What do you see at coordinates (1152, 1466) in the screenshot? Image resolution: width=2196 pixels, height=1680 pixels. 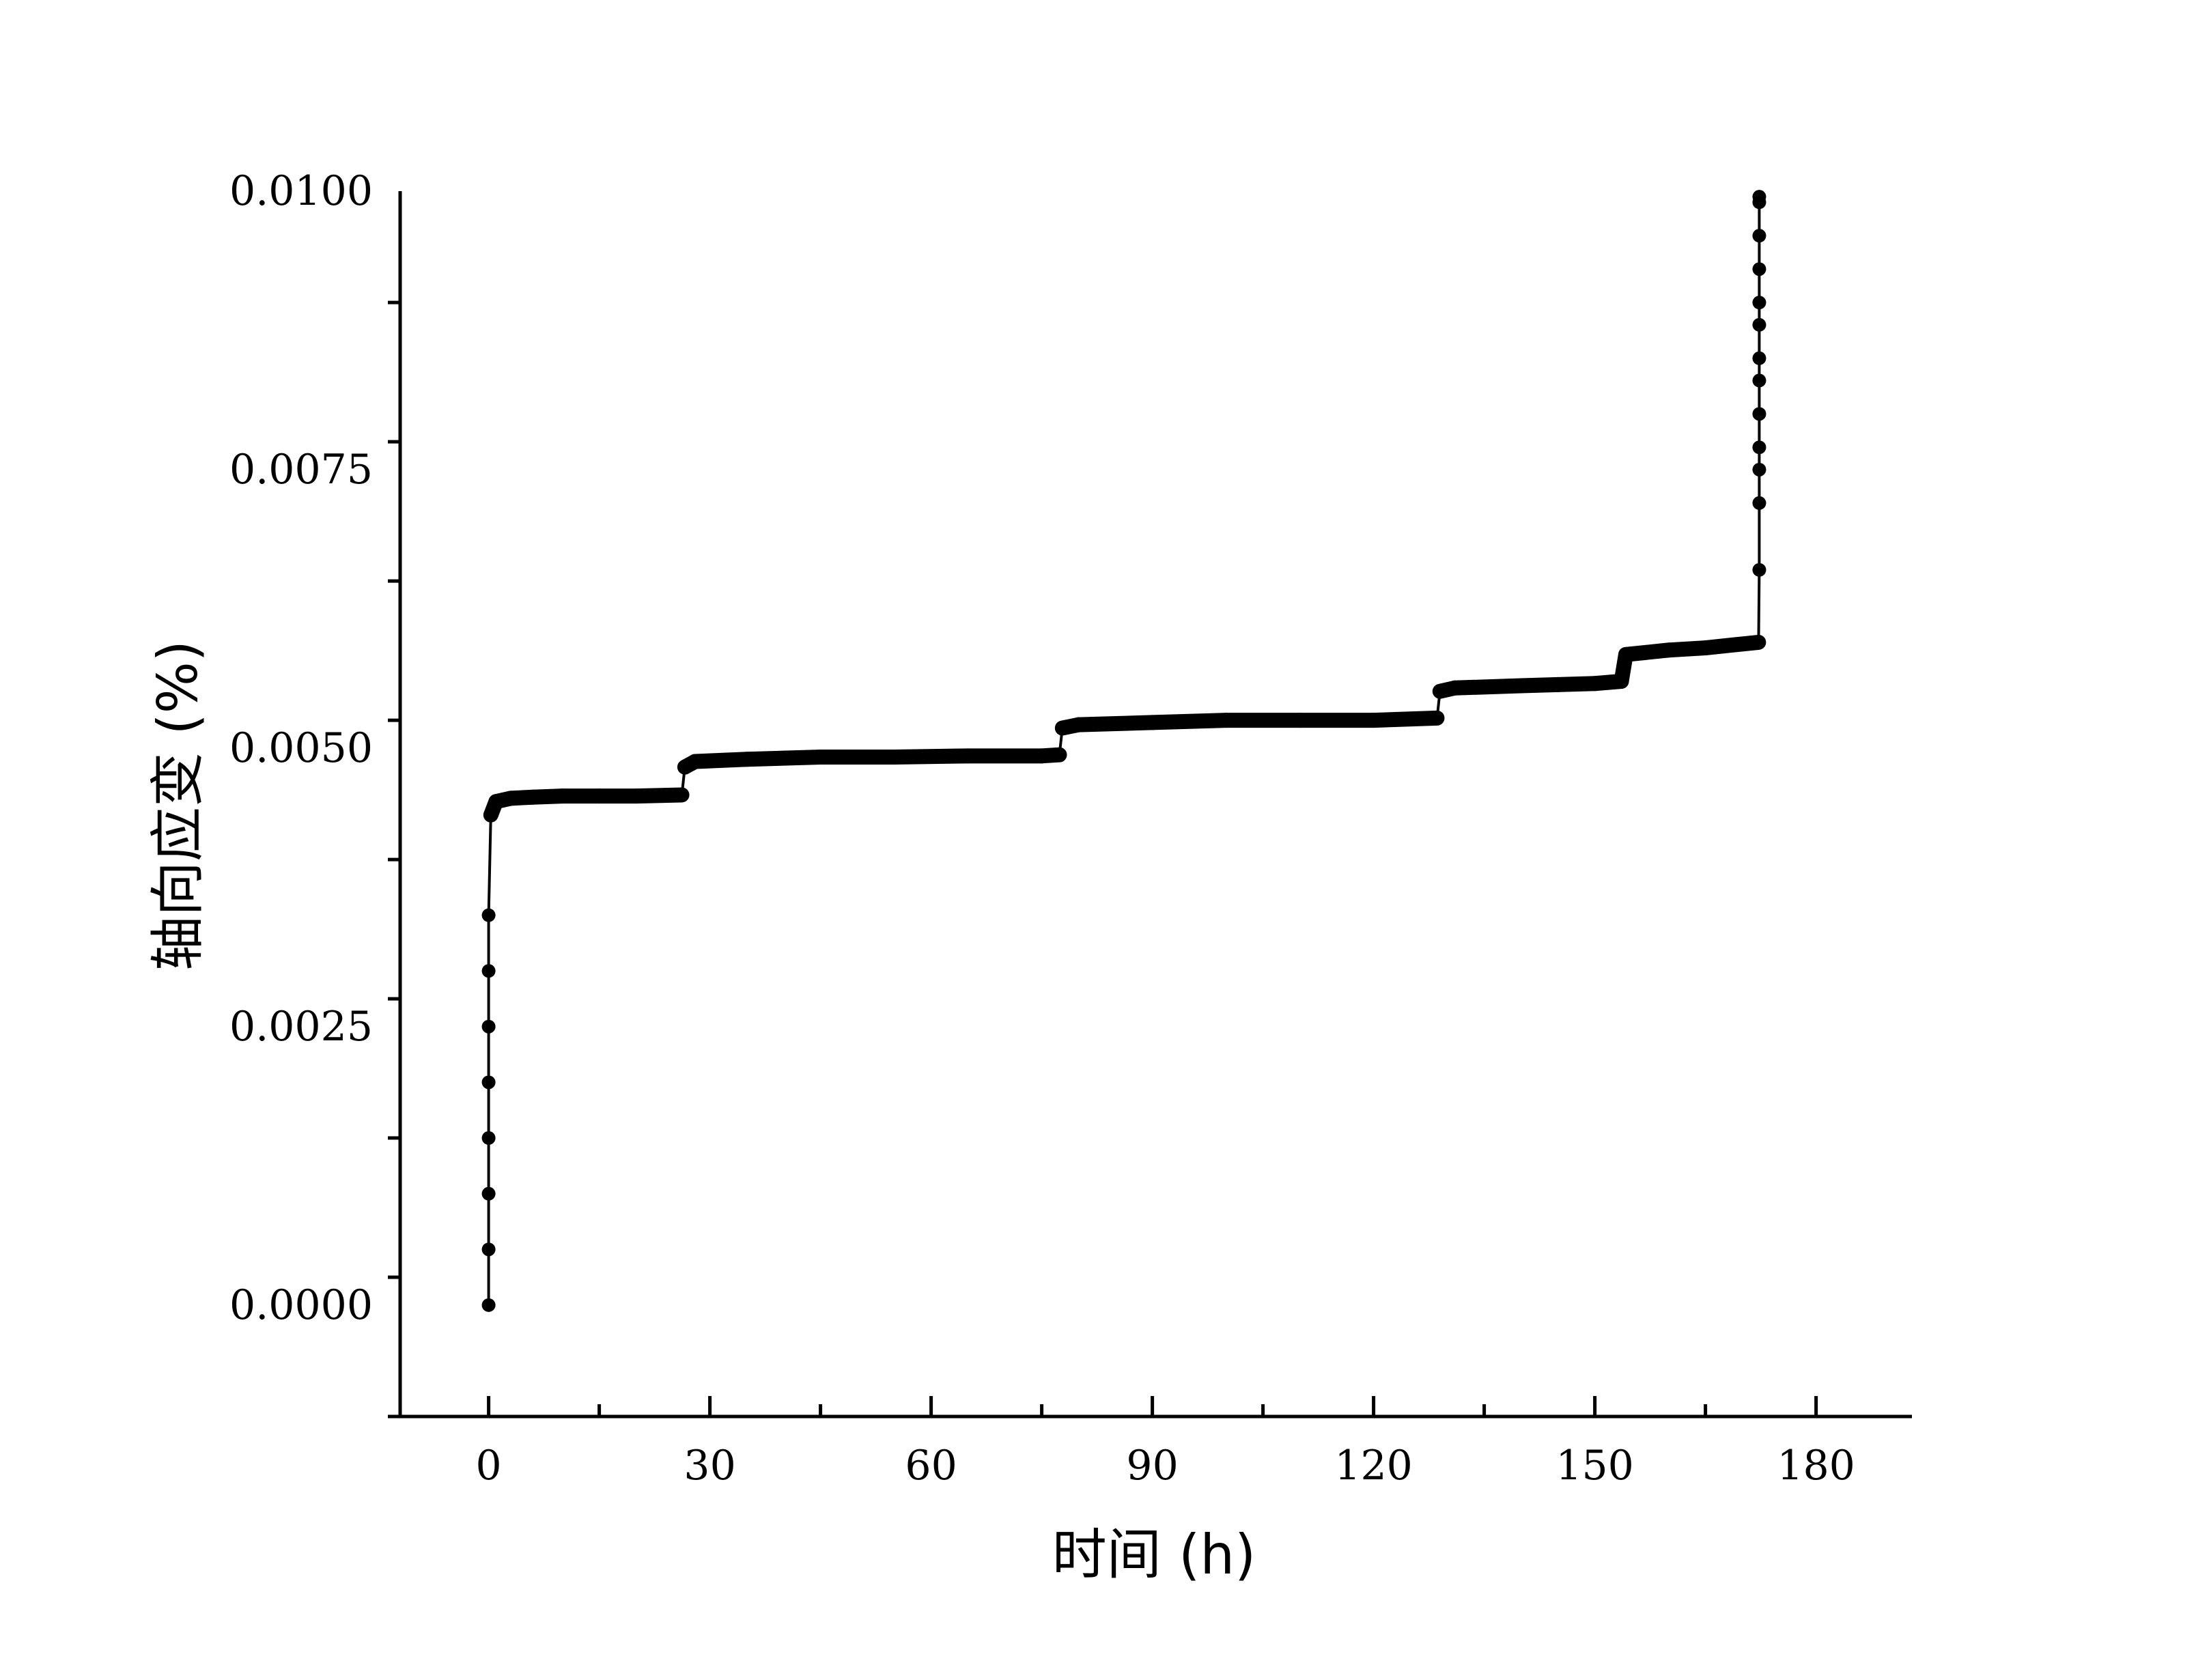 I see `x-tick-label: 90` at bounding box center [1152, 1466].